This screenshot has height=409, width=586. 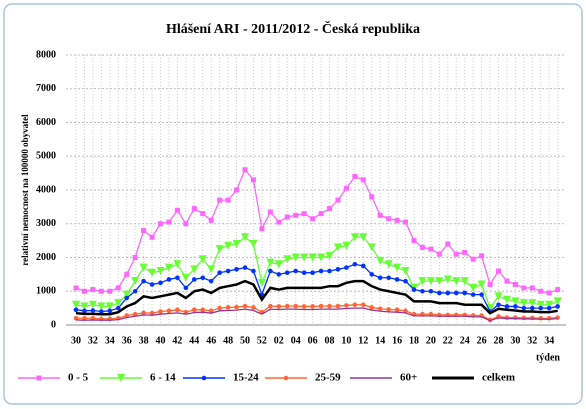 I want to click on y-tick-label: 1000, so click(x=46, y=291).